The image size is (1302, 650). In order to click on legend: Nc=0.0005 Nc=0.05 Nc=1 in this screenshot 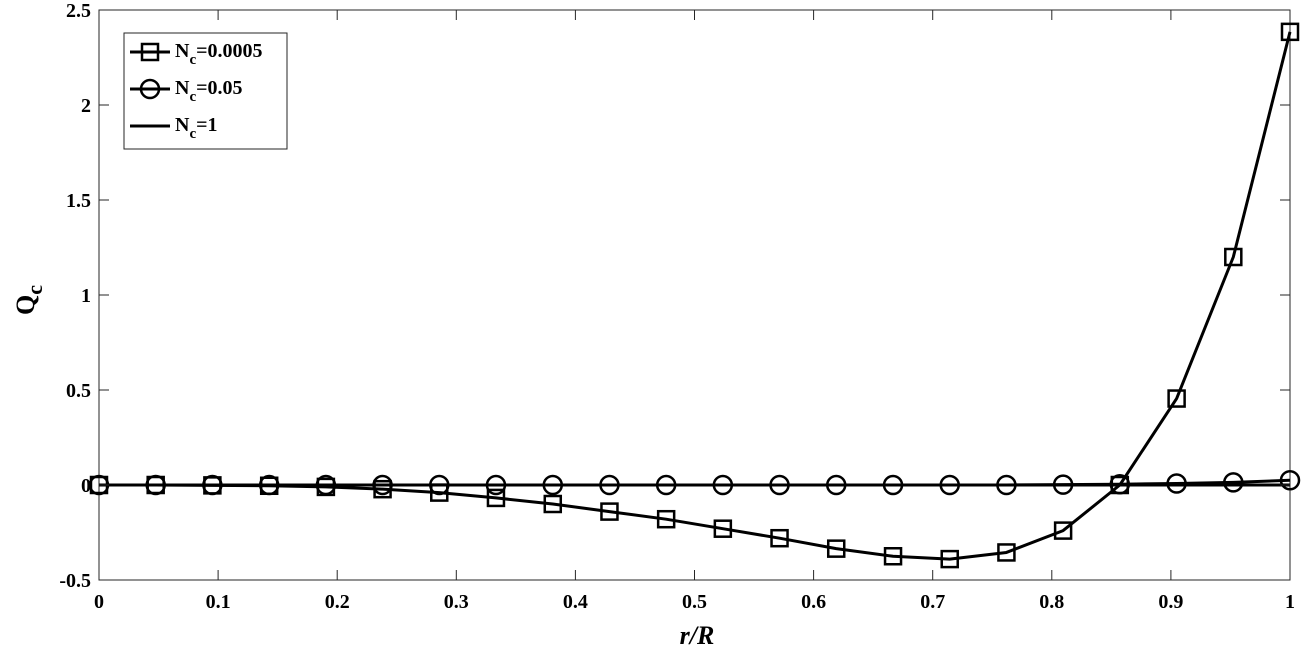, I will do `click(205, 91)`.